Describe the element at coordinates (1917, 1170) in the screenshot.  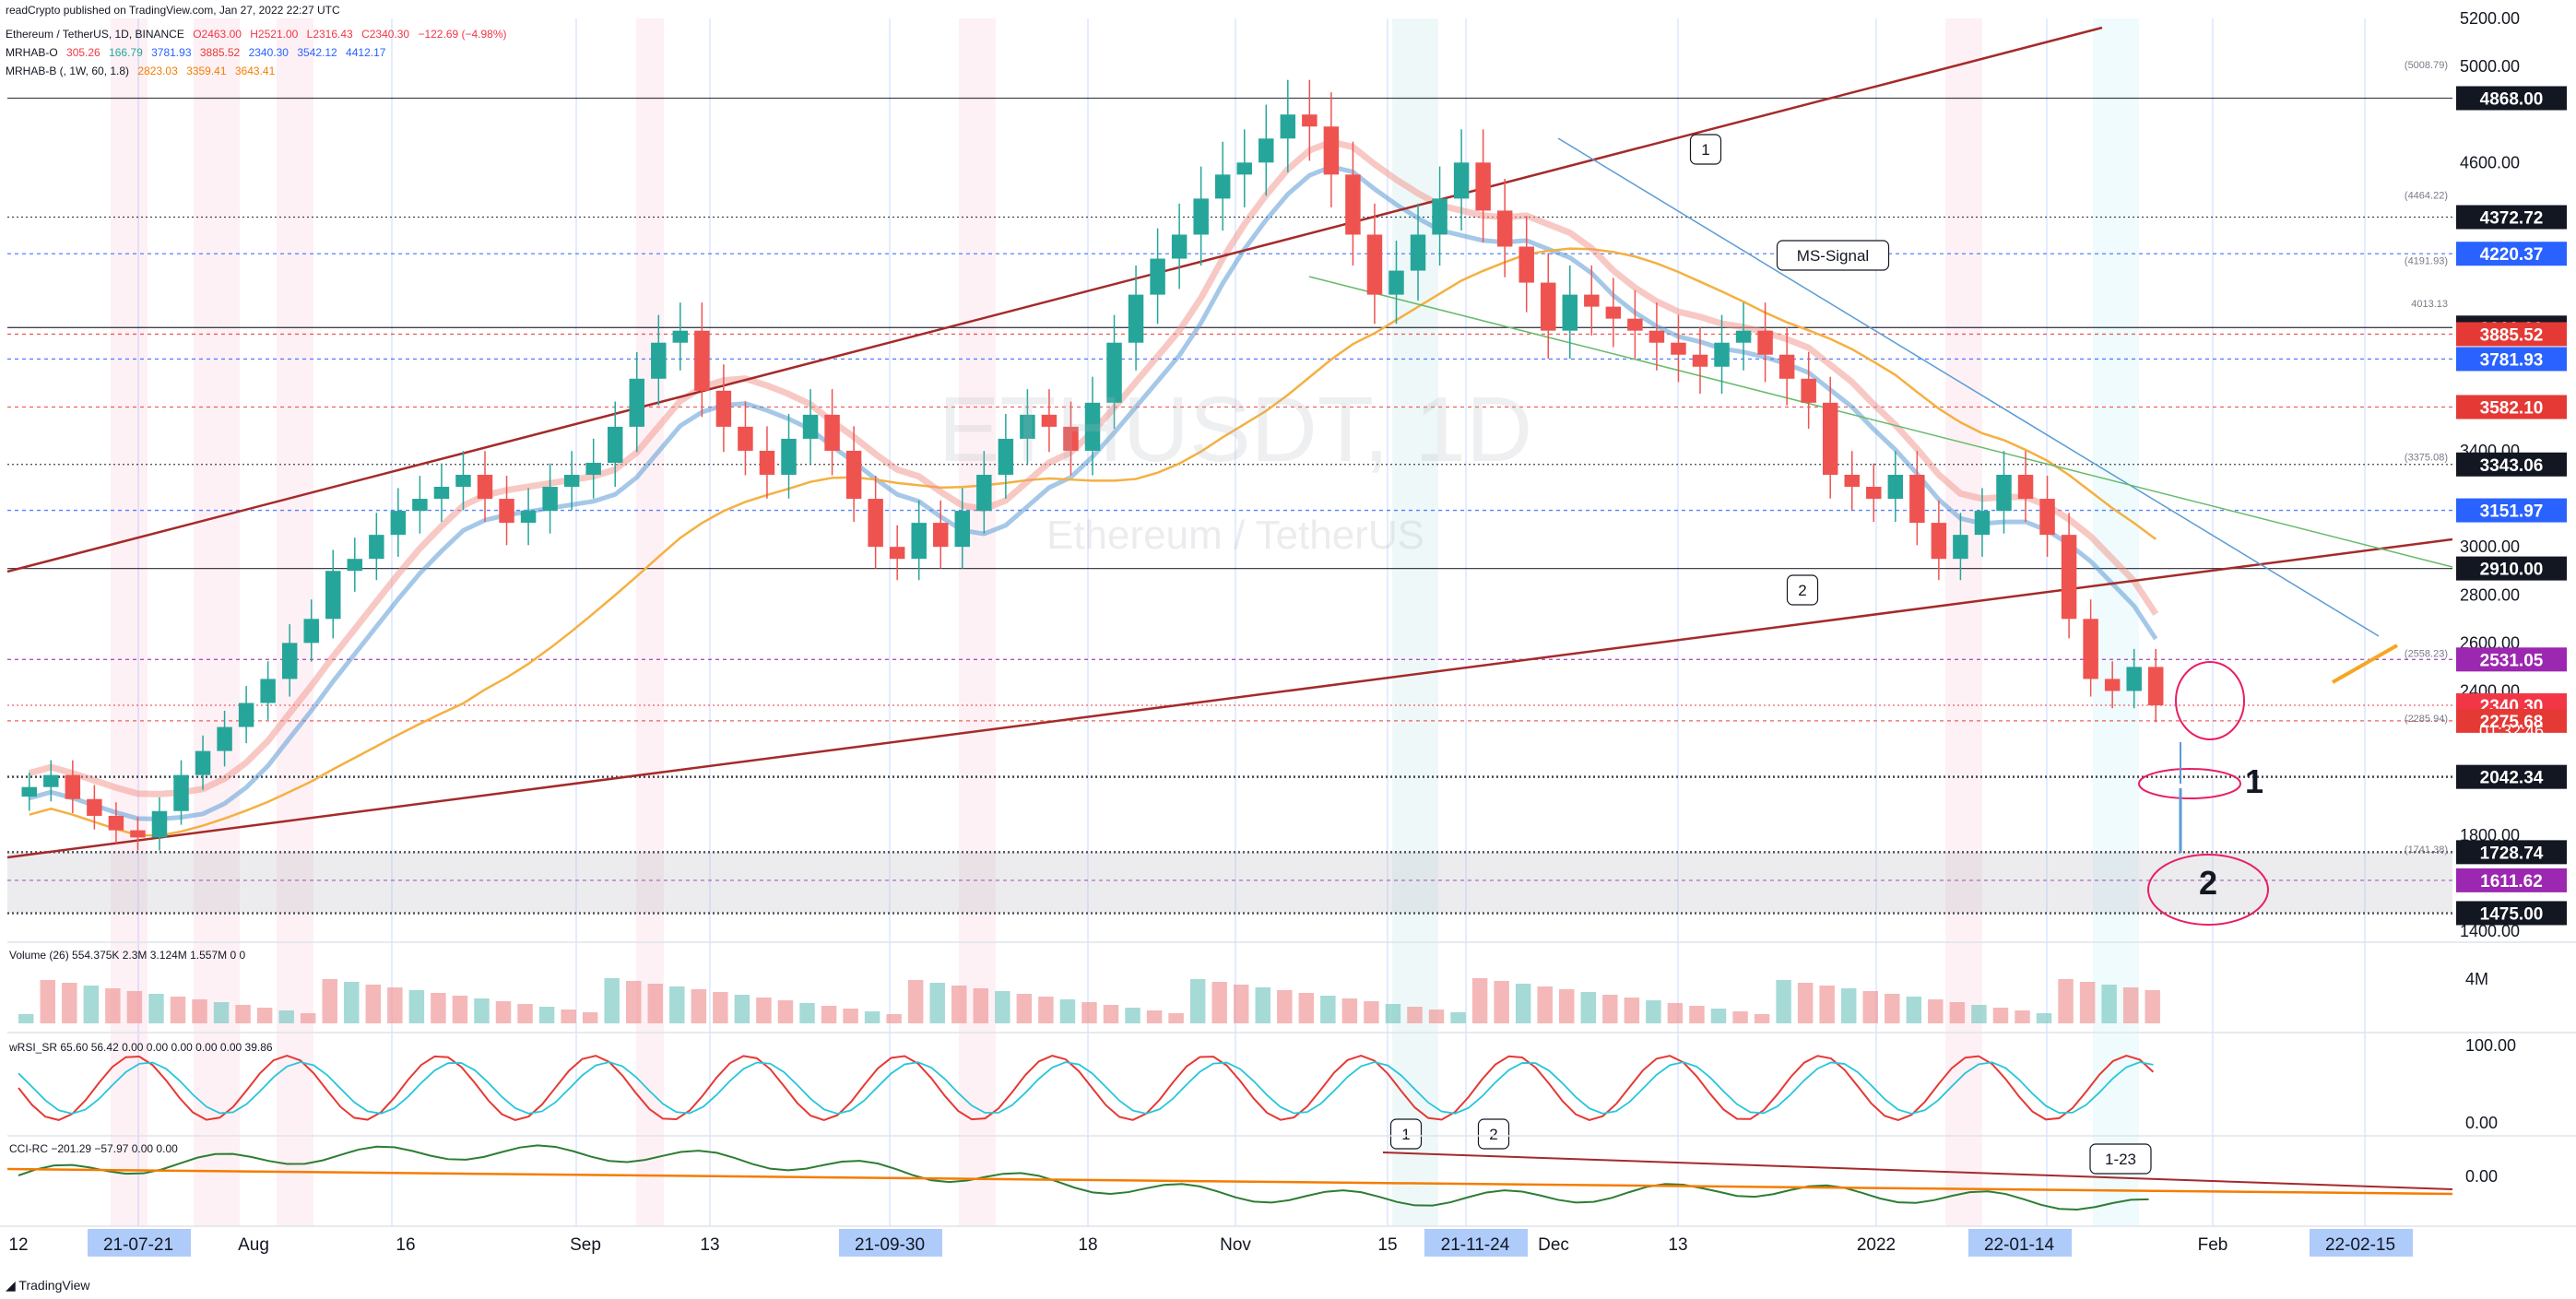
I see `cci-trendline` at that location.